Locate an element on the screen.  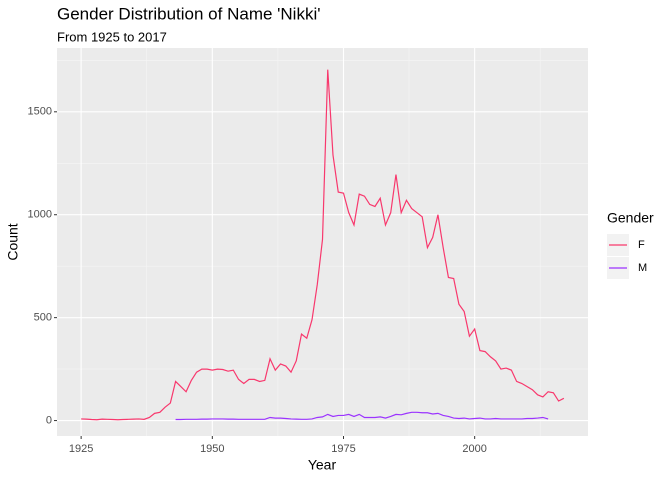
series-line is located at coordinates (362, 416).